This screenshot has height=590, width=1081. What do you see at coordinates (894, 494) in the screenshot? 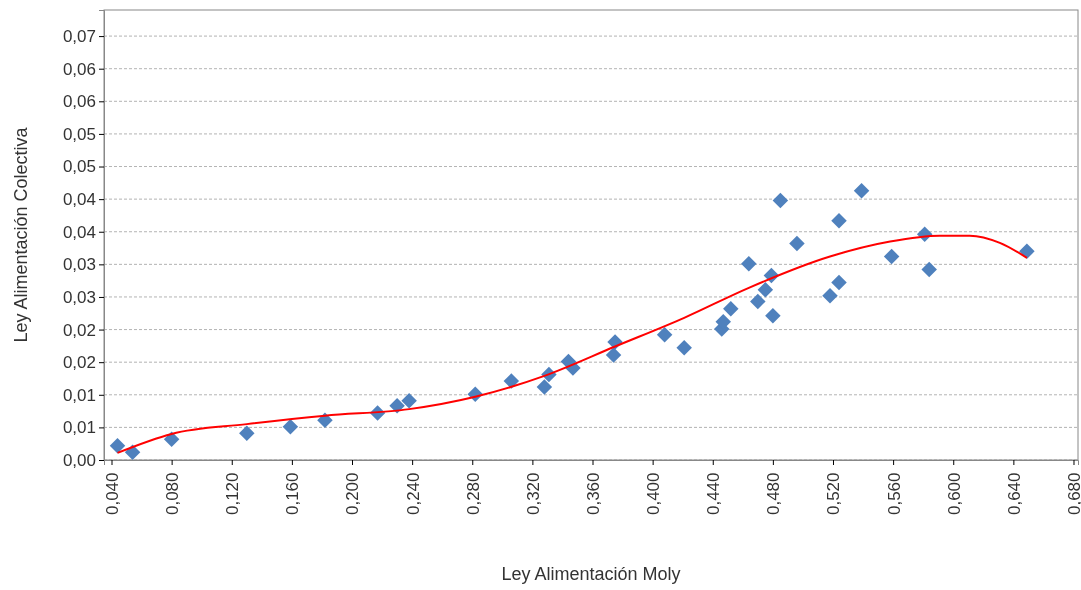
I see `x-tick-label: 0,560` at bounding box center [894, 494].